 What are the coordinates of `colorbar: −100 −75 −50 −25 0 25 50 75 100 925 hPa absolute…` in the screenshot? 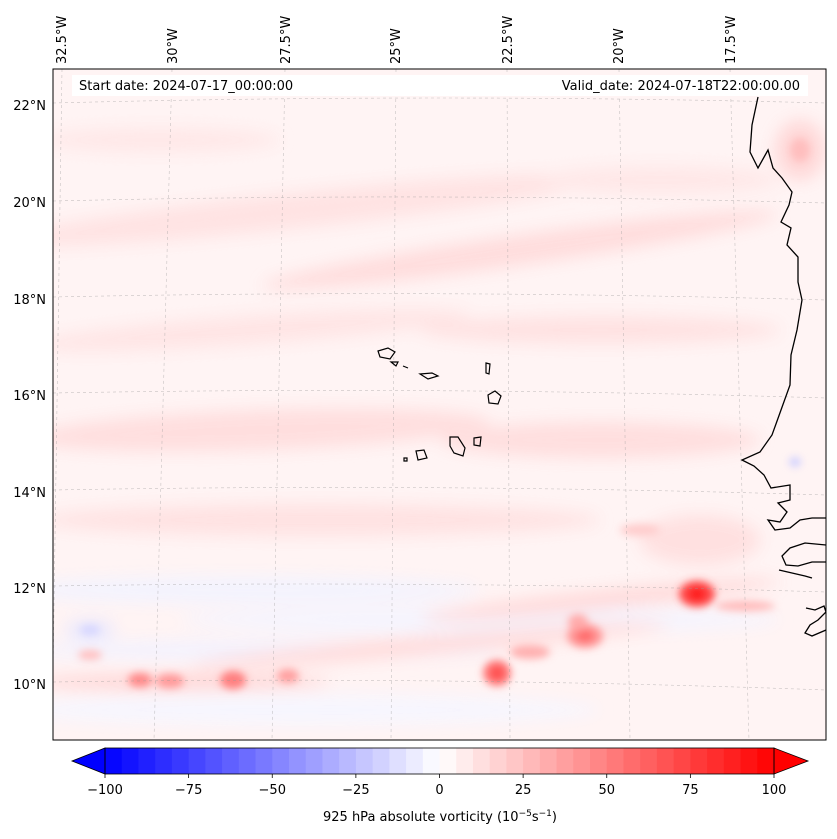 It's located at (440, 786).